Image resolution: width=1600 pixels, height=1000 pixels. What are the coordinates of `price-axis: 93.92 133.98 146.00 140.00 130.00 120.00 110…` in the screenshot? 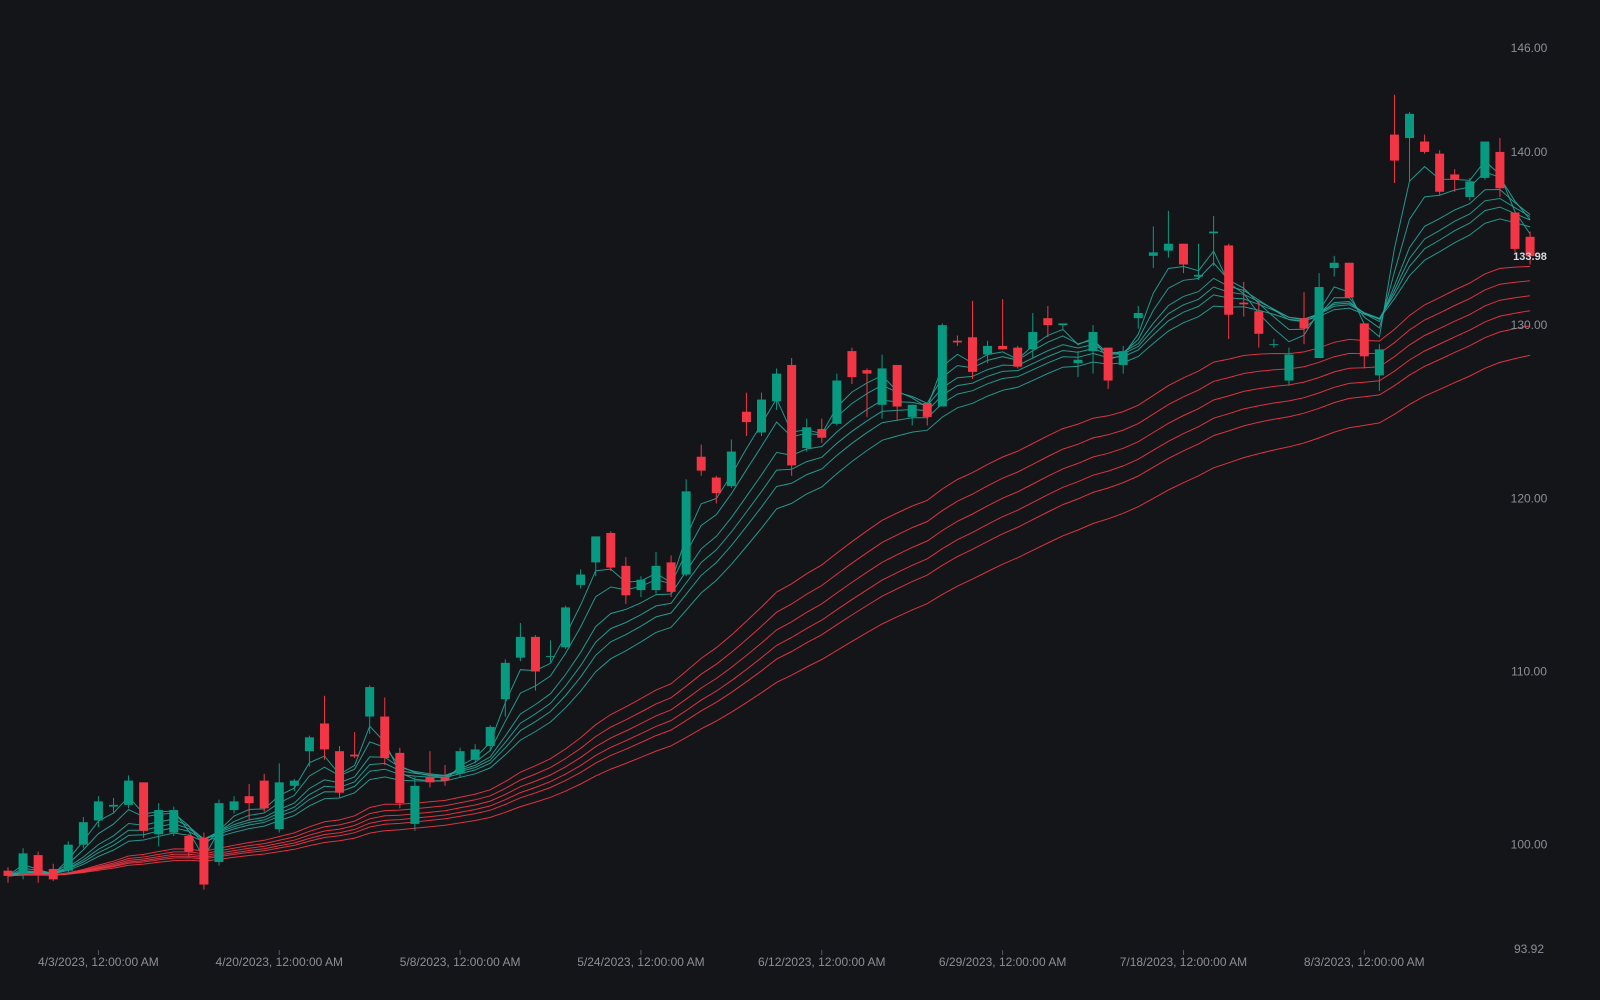 It's located at (1529, 498).